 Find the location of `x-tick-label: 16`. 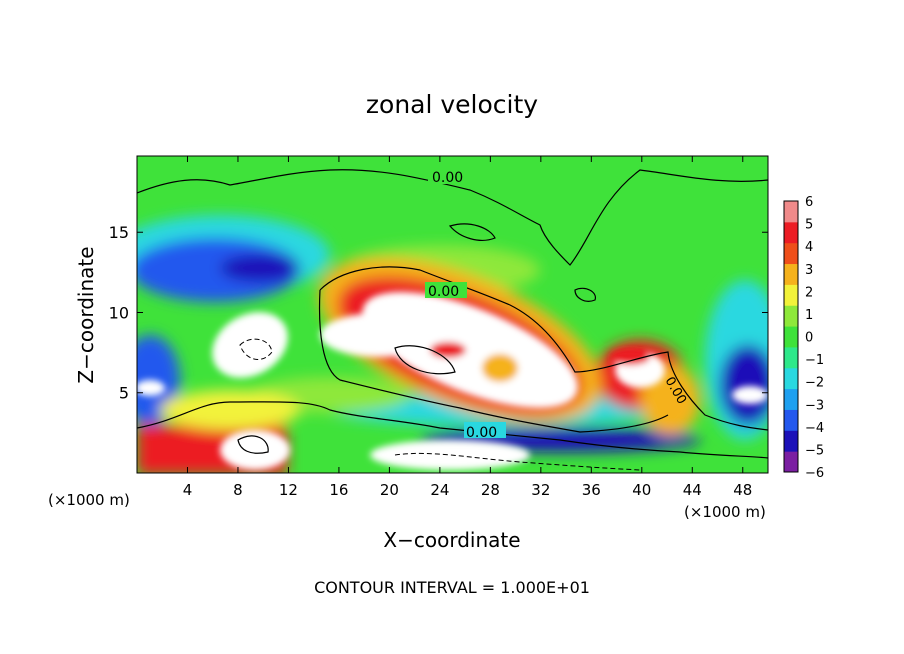

x-tick-label: 16 is located at coordinates (338, 490).